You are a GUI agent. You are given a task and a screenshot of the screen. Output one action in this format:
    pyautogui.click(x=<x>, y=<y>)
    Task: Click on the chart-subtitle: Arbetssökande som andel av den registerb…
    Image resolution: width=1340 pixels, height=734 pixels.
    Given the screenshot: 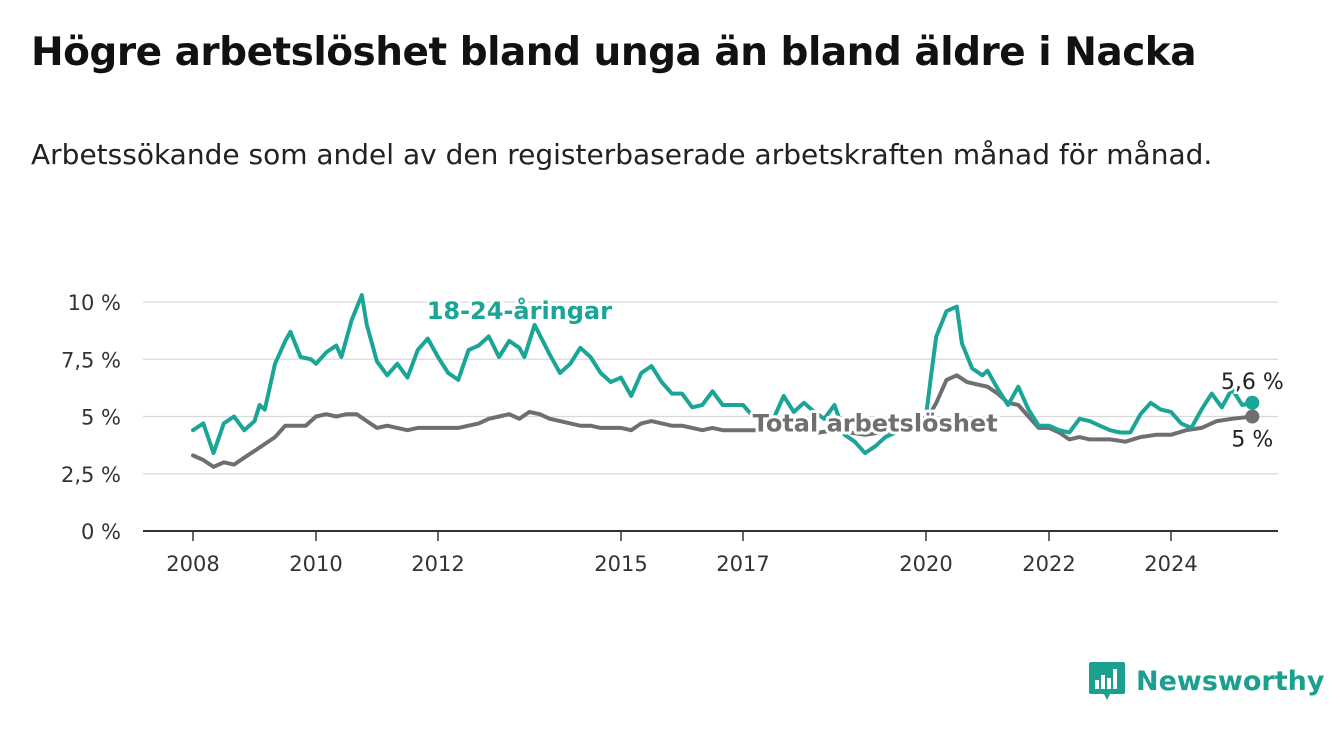 What is the action you would take?
    pyautogui.click(x=622, y=154)
    